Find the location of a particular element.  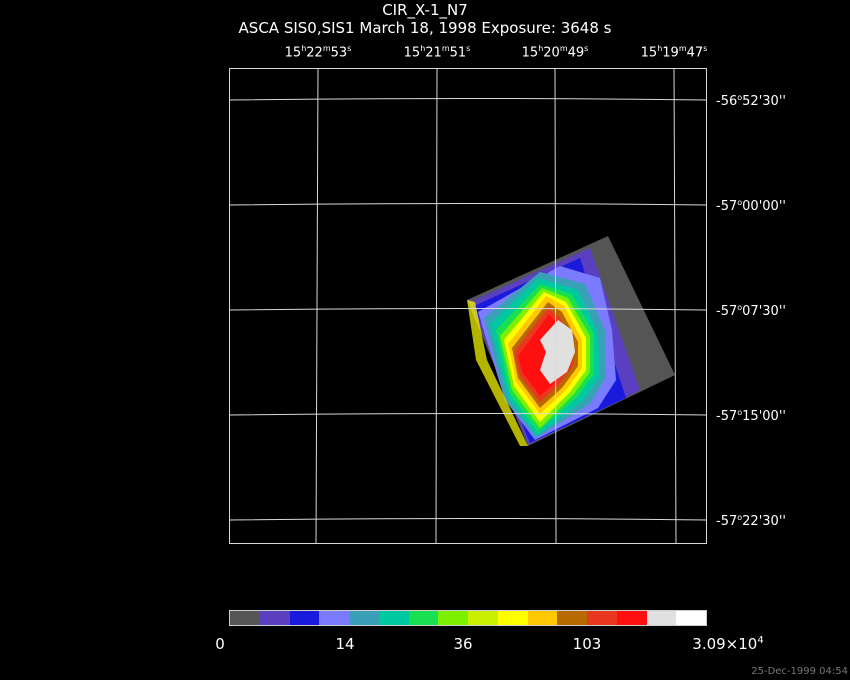

xray-intensity-map is located at coordinates (571, 341).